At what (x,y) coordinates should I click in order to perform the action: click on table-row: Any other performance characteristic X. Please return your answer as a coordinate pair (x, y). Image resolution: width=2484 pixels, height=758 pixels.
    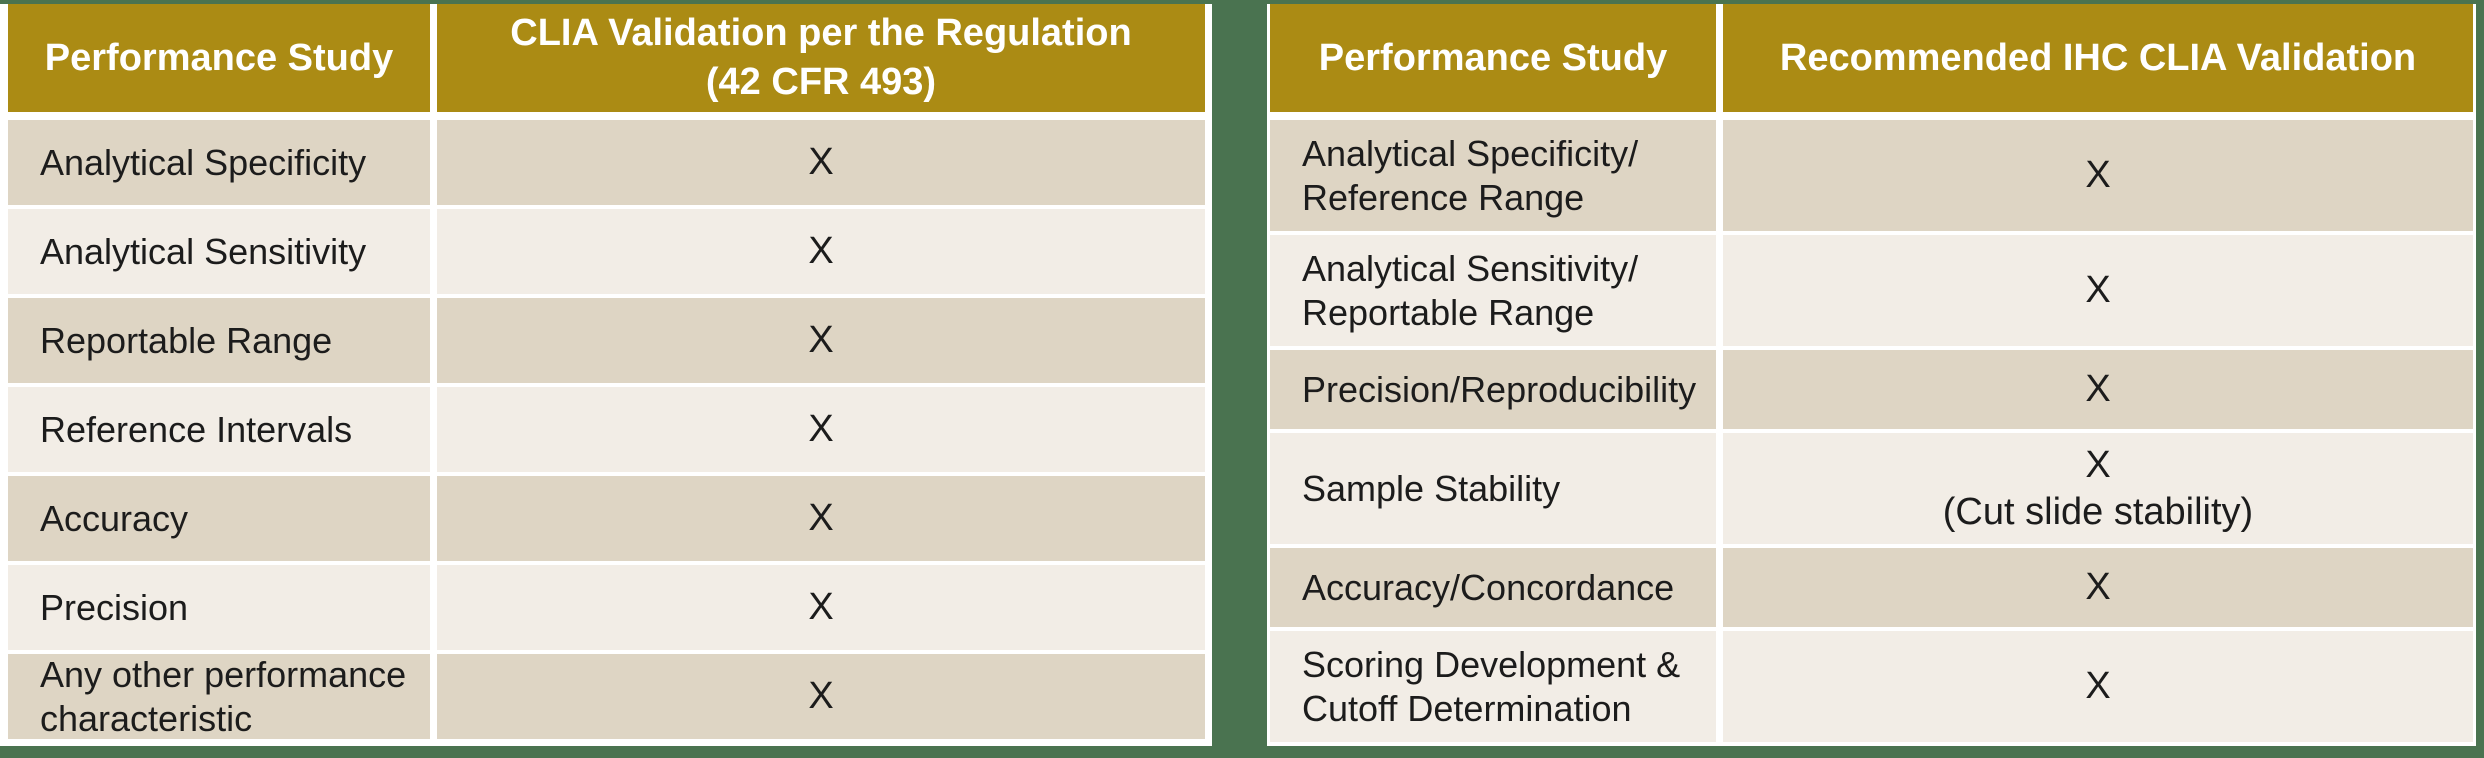
    Looking at the image, I should click on (606, 696).